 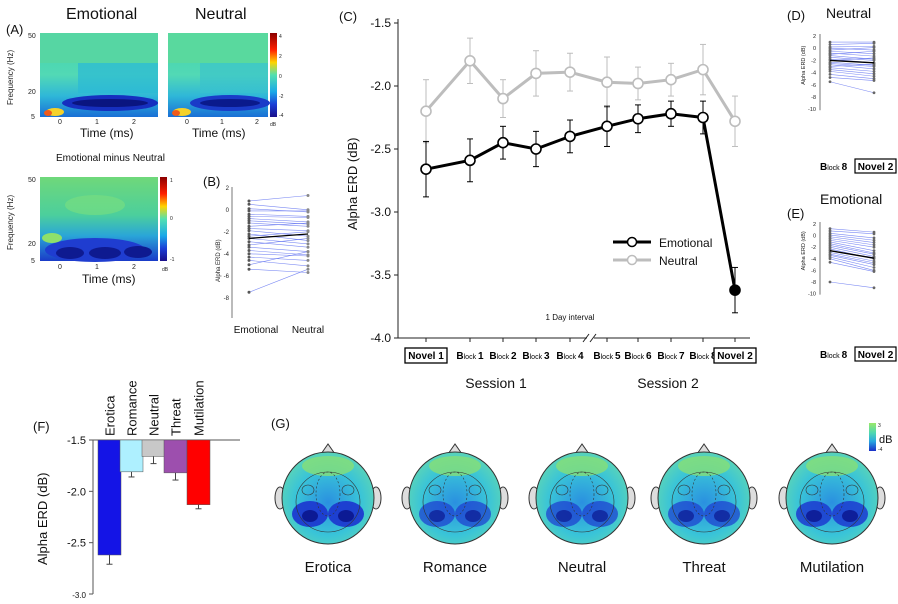 I want to click on legend-neutral-marker, so click(x=632, y=260).